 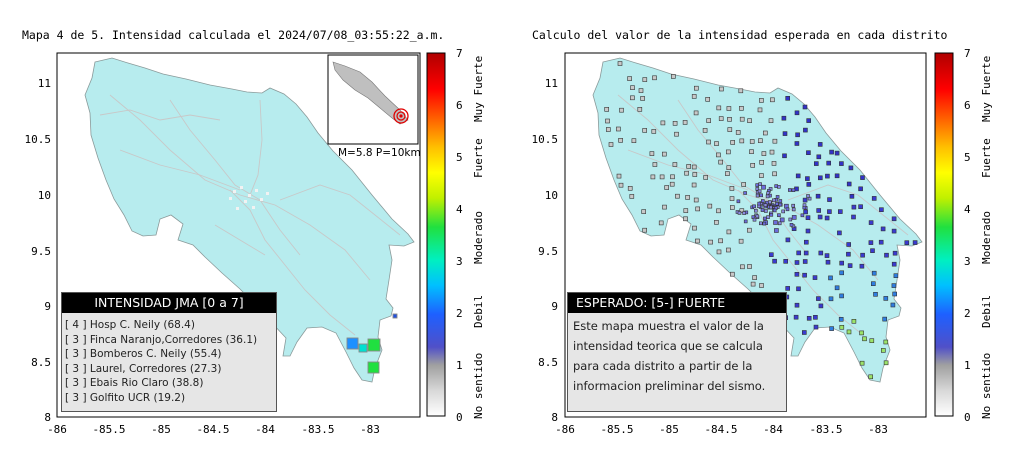 What do you see at coordinates (548, 251) in the screenshot?
I see `right-y-tick: 9.5` at bounding box center [548, 251].